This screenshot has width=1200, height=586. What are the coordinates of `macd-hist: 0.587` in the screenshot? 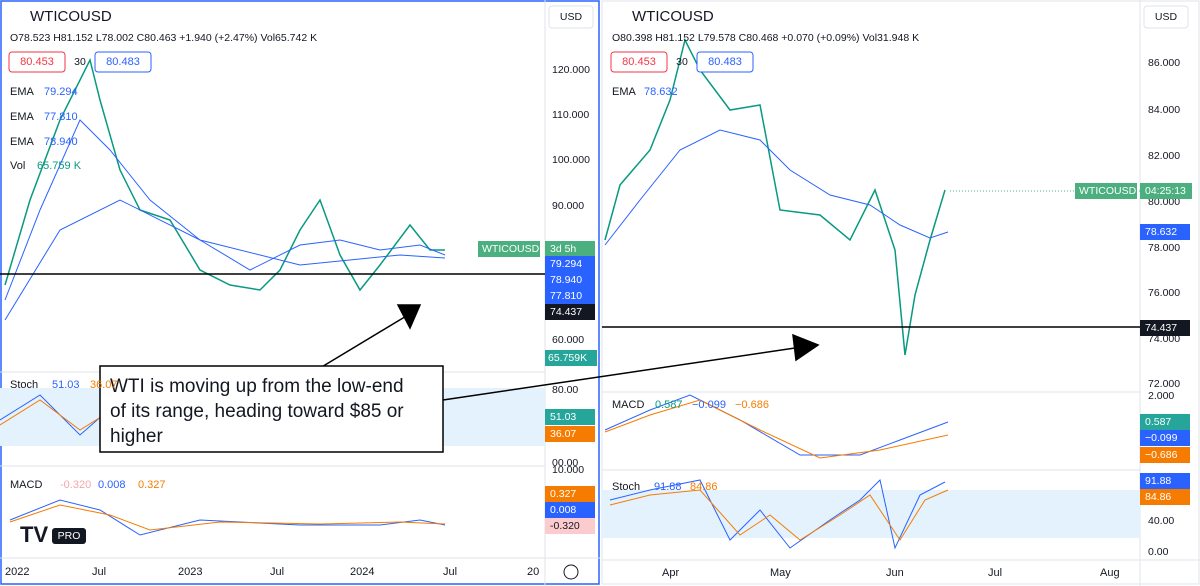 It's located at (669, 405).